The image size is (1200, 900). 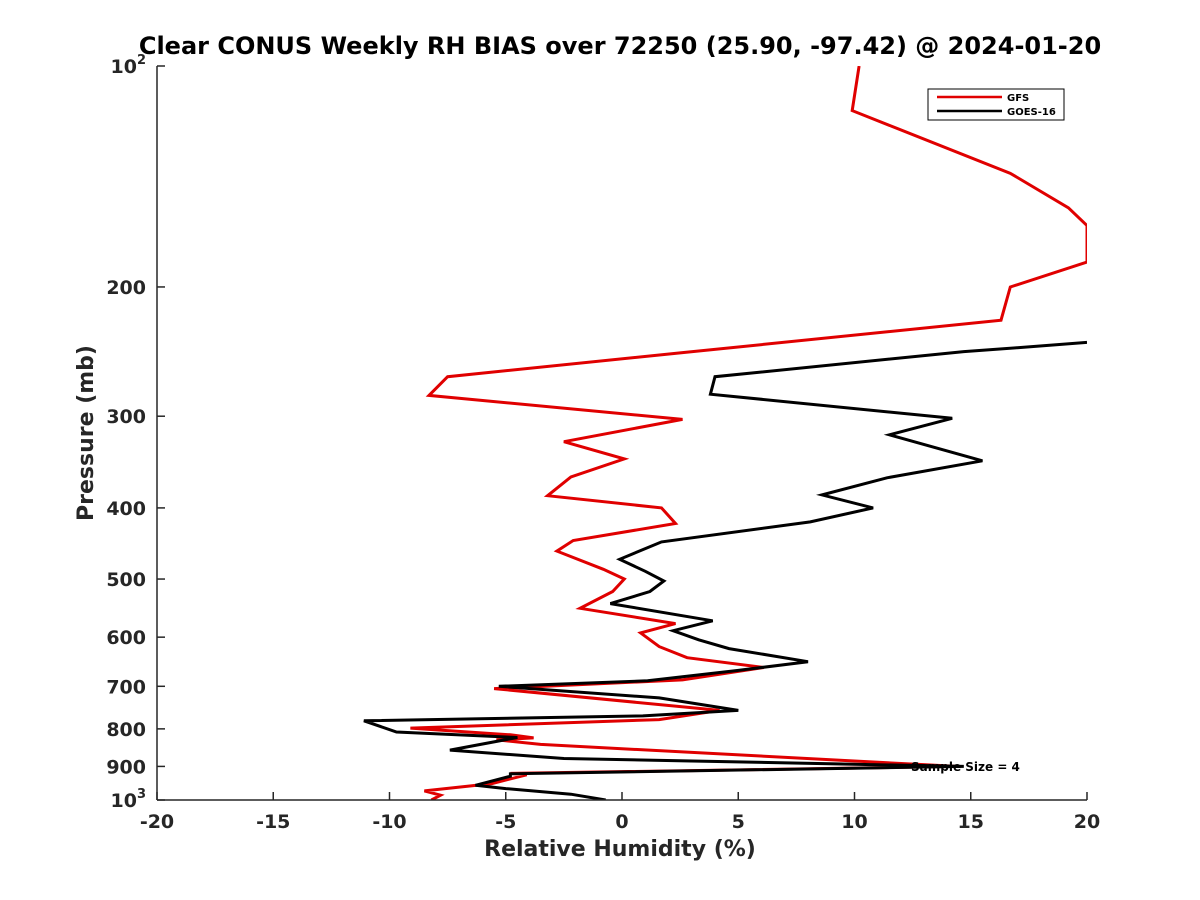 I want to click on y-tick-label: 10², so click(x=129, y=65).